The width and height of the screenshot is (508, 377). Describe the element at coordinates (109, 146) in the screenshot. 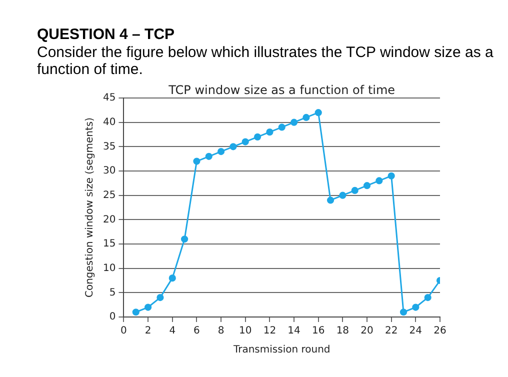

I see `y-tick-label: 35` at that location.